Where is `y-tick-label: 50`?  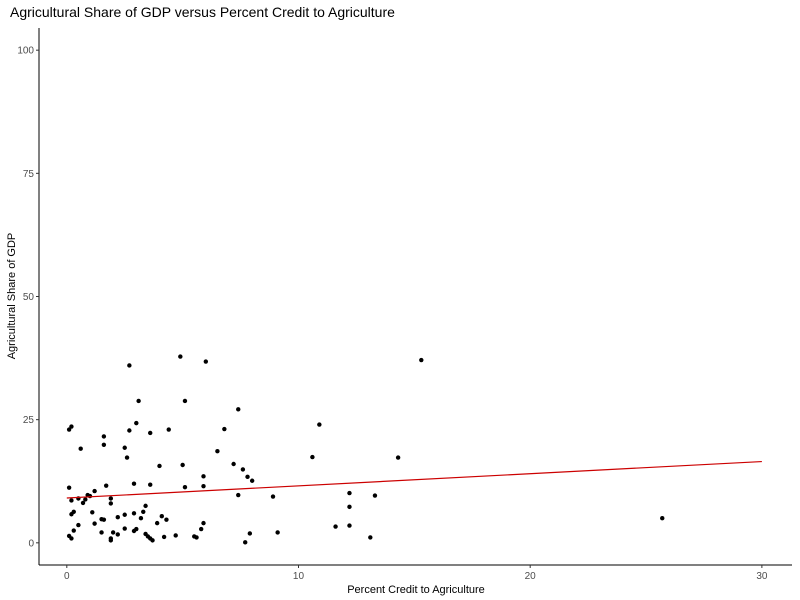 y-tick-label: 50 is located at coordinates (29, 297).